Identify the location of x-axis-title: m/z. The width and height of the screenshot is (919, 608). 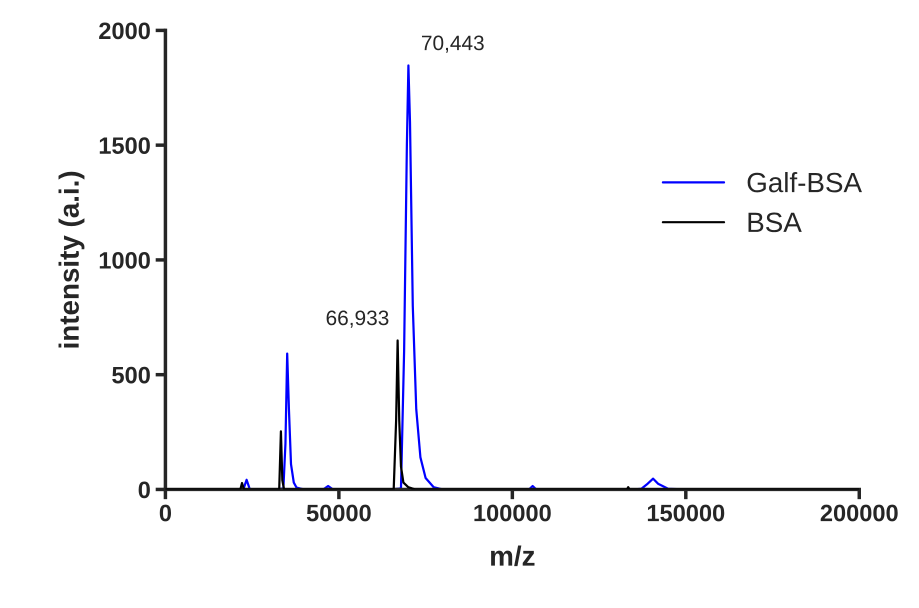
(512, 555).